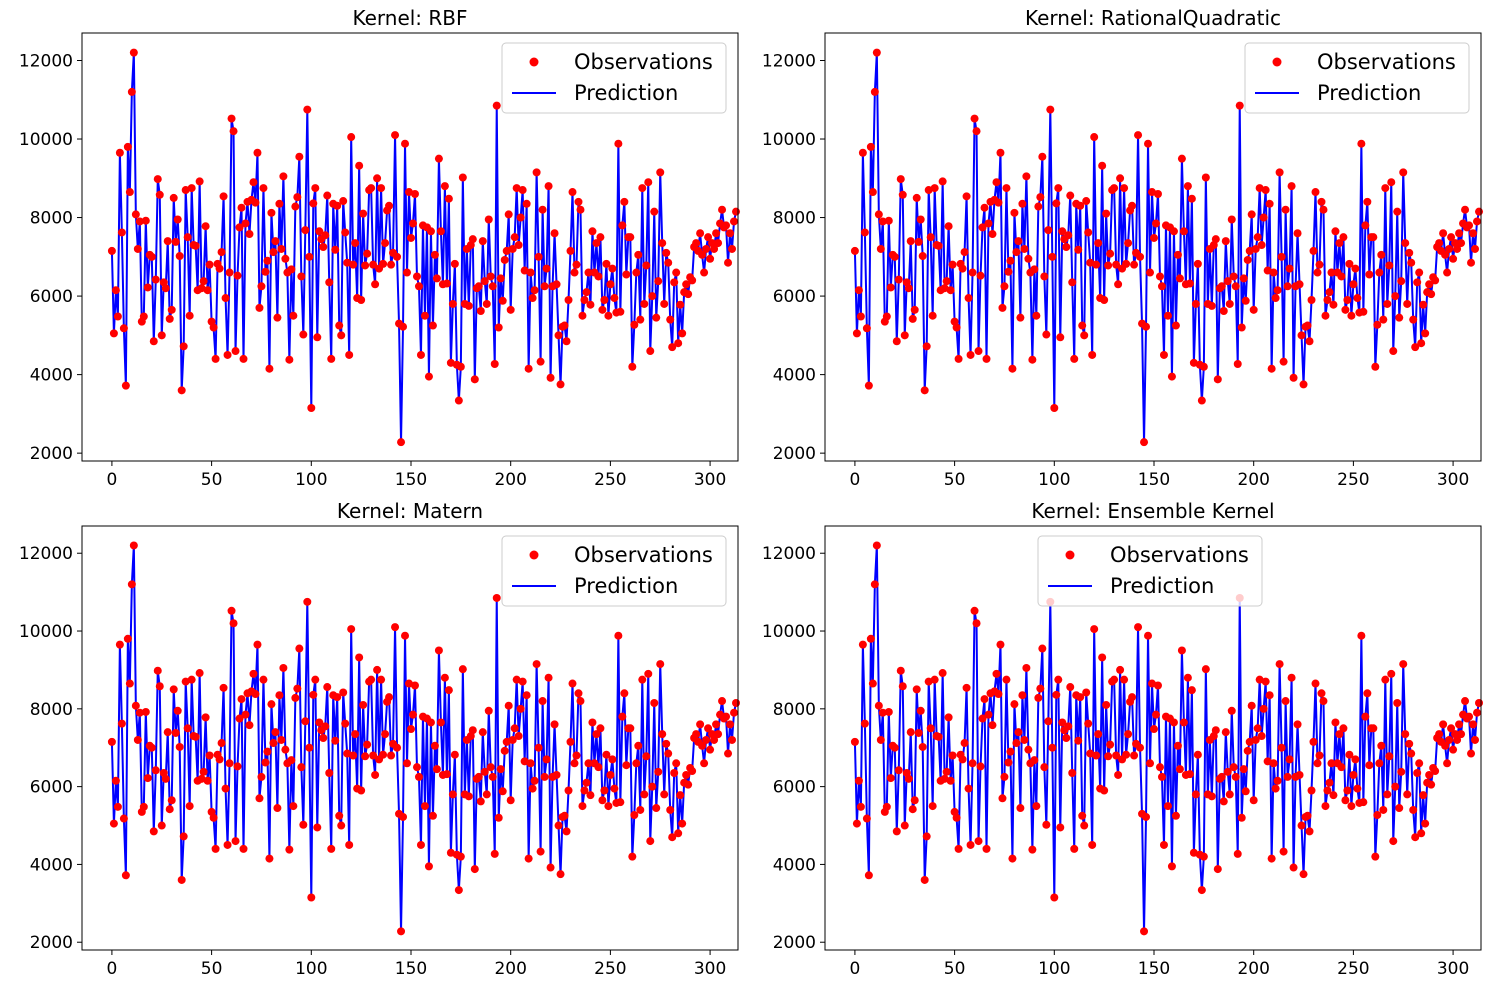 Image resolution: width=1489 pixels, height=989 pixels. Describe the element at coordinates (46, 554) in the screenshot. I see `y-tick-label: 12000` at that location.